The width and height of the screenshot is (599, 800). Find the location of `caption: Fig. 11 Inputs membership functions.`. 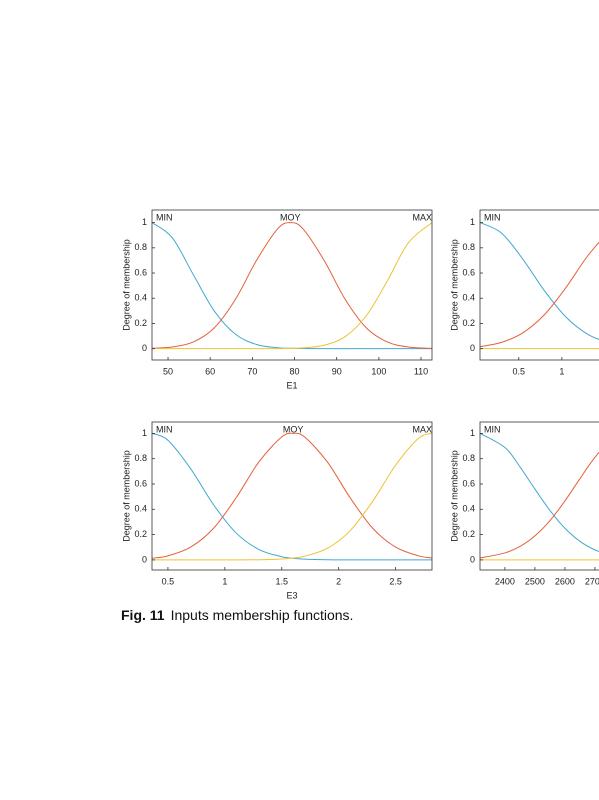

caption: Fig. 11 Inputs membership functions. is located at coordinates (237, 615).